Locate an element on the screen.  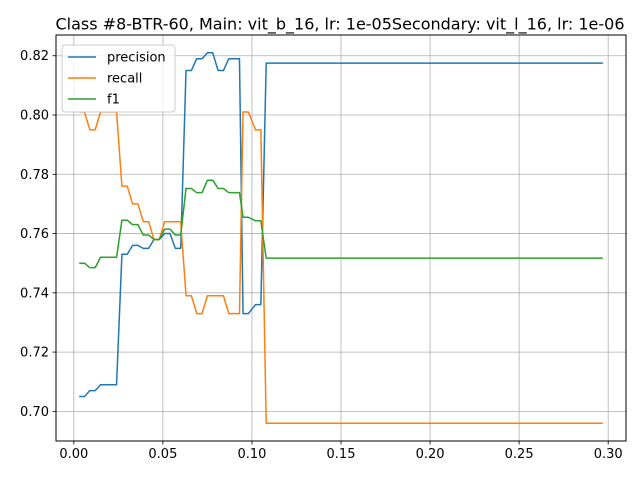
legend-label-precision: precision is located at coordinates (136, 58).